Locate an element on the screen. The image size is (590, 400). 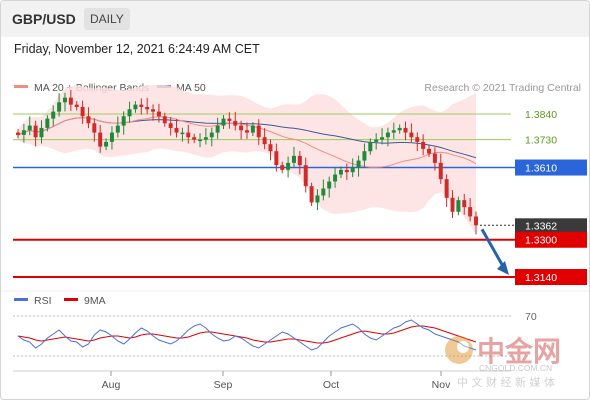
level-1-3300-label: 1.3300 is located at coordinates (541, 241).